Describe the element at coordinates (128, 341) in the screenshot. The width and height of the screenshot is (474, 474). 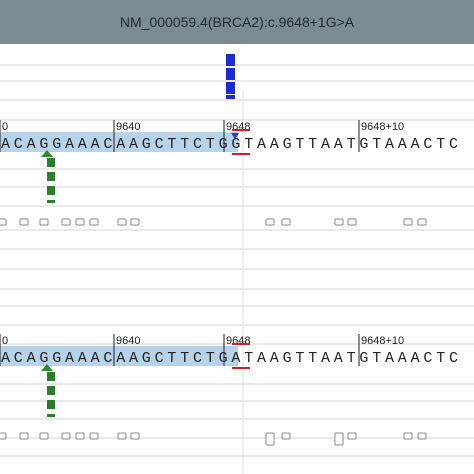
I see `position-label: 9640` at that location.